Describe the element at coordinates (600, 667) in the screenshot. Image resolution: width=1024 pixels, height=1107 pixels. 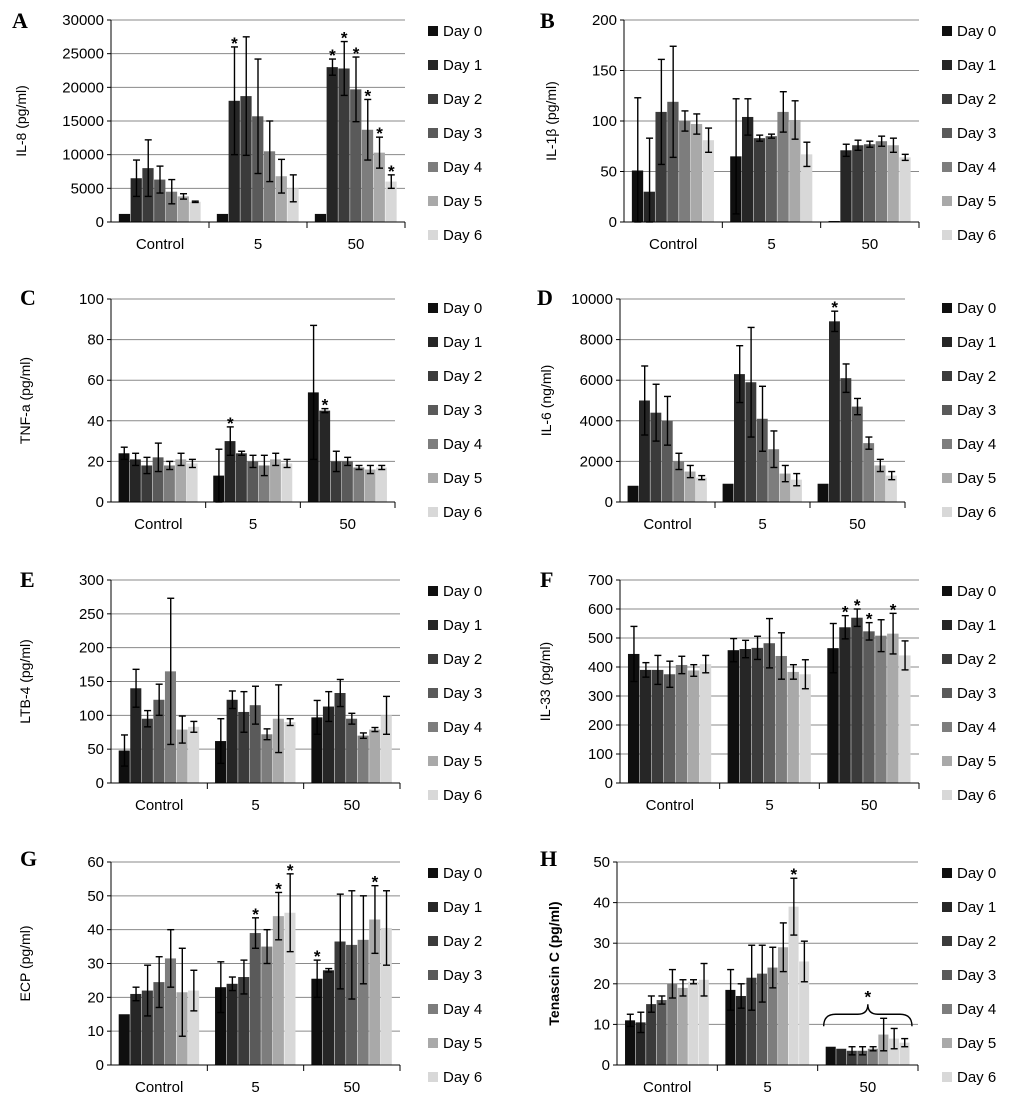
I see `y-tick-label: 400` at that location.